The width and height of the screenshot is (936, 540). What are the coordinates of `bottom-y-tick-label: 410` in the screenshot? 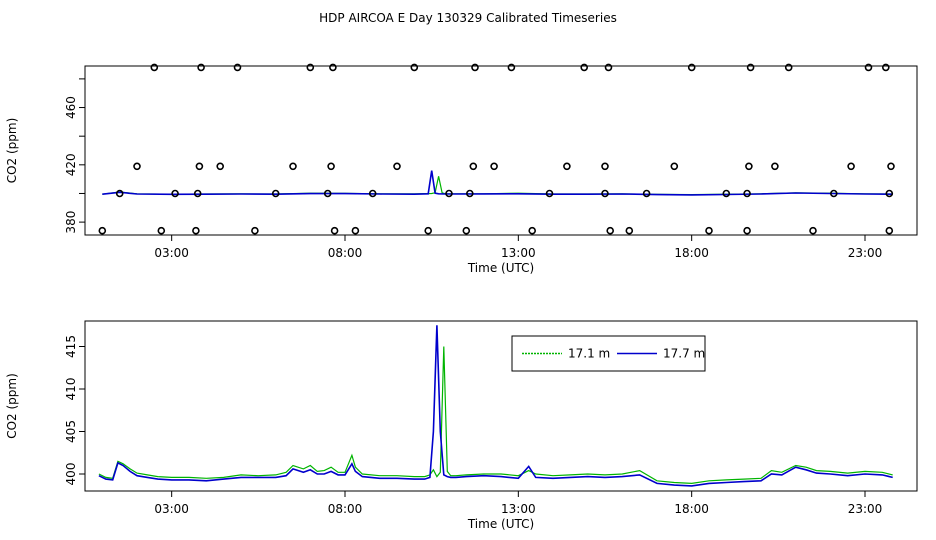 It's located at (71, 389).